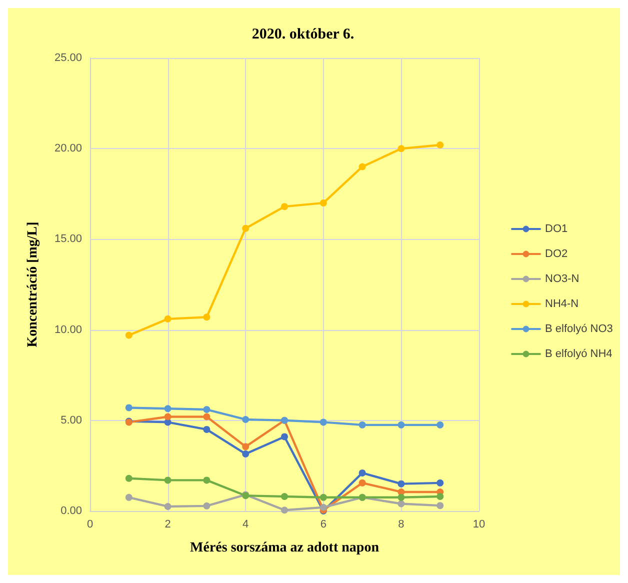  Describe the element at coordinates (556, 254) in the screenshot. I see `legend-label: DO2` at that location.